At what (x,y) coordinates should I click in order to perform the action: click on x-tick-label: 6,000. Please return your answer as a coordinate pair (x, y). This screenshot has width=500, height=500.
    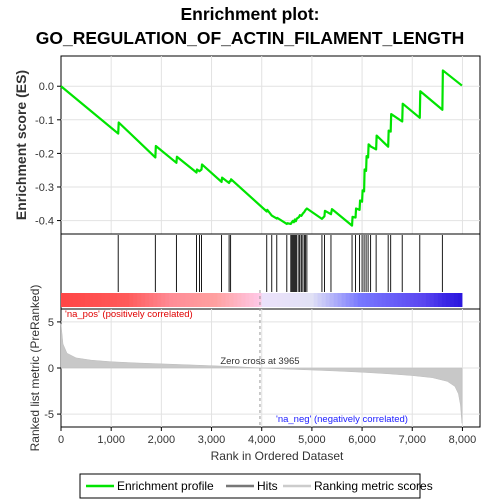
    Looking at the image, I should click on (362, 440).